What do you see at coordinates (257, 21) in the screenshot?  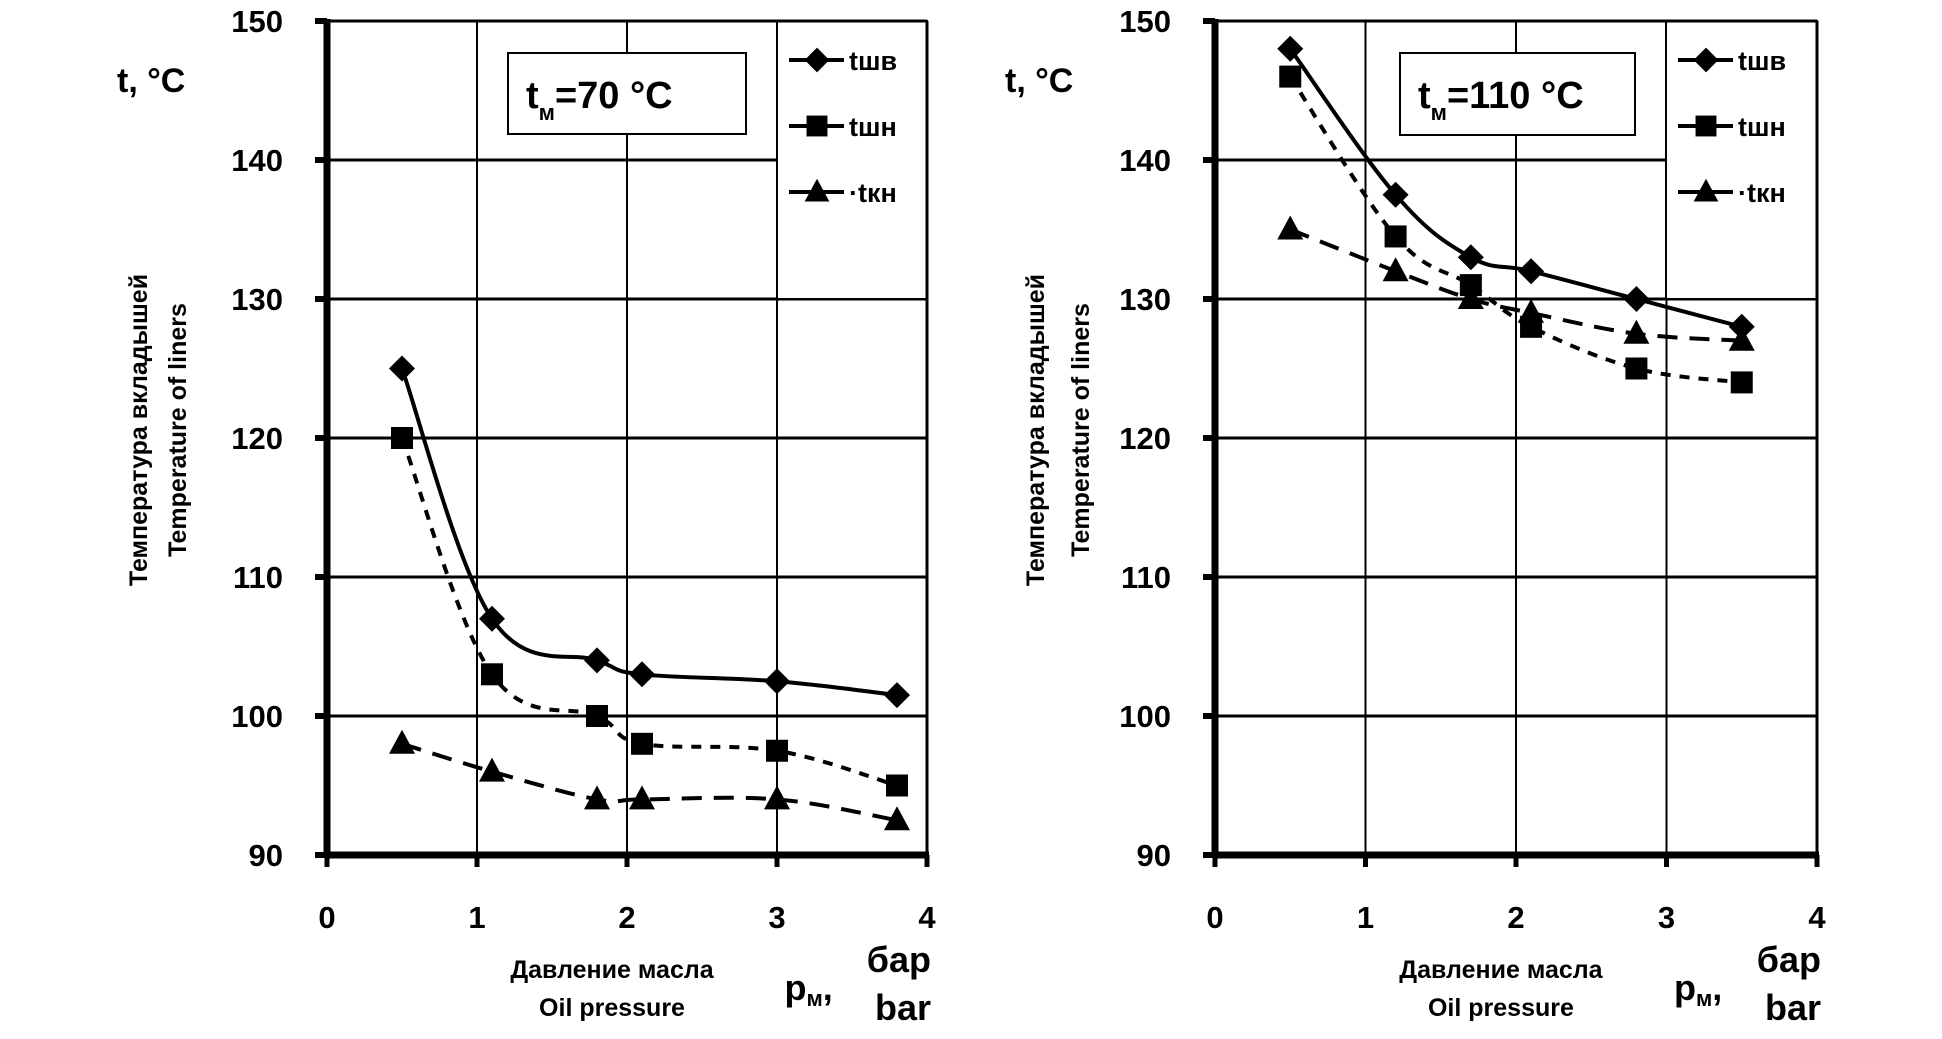 I see `y-tick-label: 150` at bounding box center [257, 21].